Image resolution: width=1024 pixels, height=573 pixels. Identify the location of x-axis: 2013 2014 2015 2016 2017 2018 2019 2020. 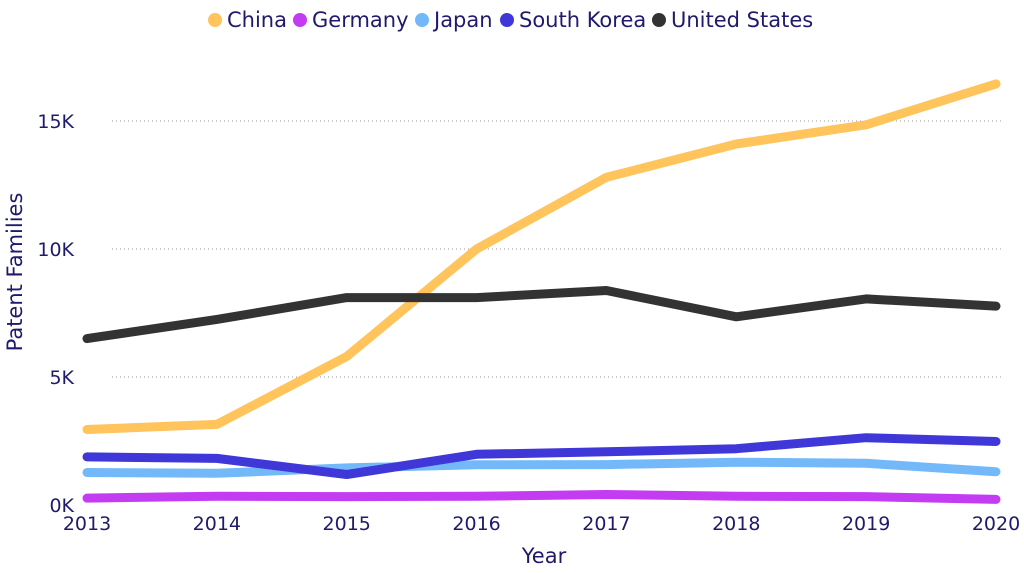
(541, 524).